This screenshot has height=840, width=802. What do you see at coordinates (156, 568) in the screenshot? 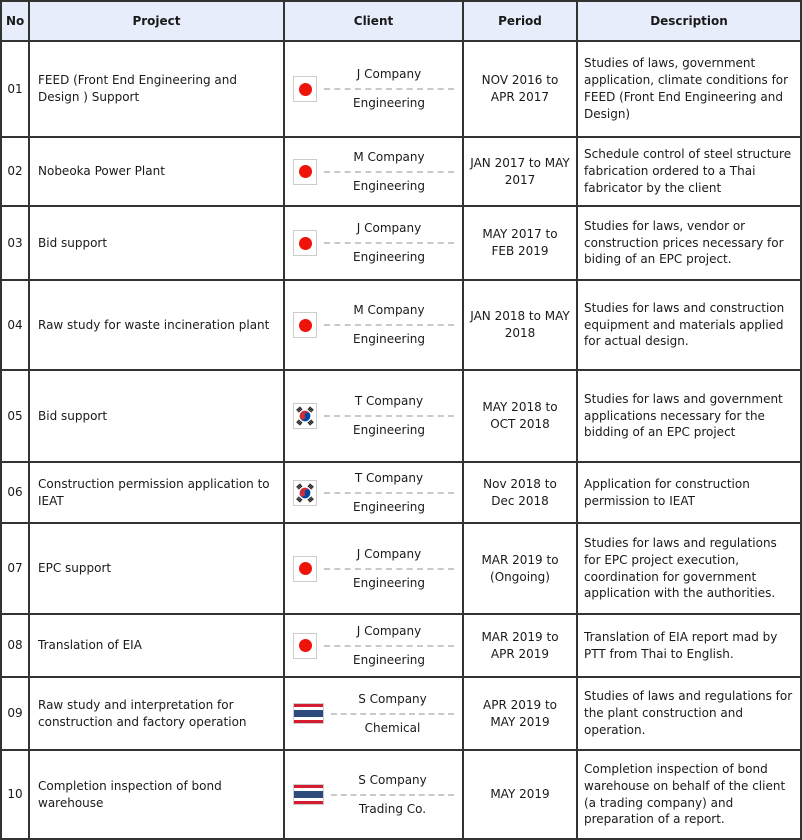
I see `project-cell: EPC support` at bounding box center [156, 568].